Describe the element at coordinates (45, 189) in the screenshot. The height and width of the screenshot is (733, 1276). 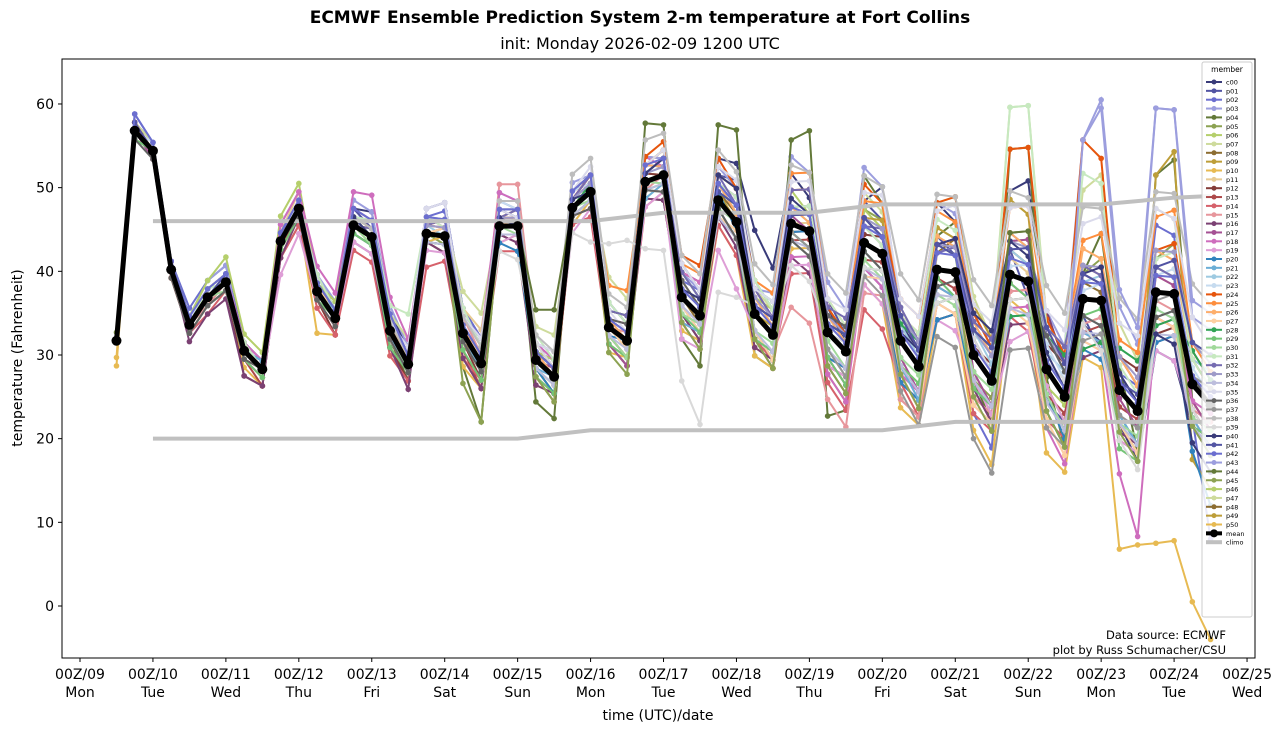
I see `y-tick-label: 50` at that location.